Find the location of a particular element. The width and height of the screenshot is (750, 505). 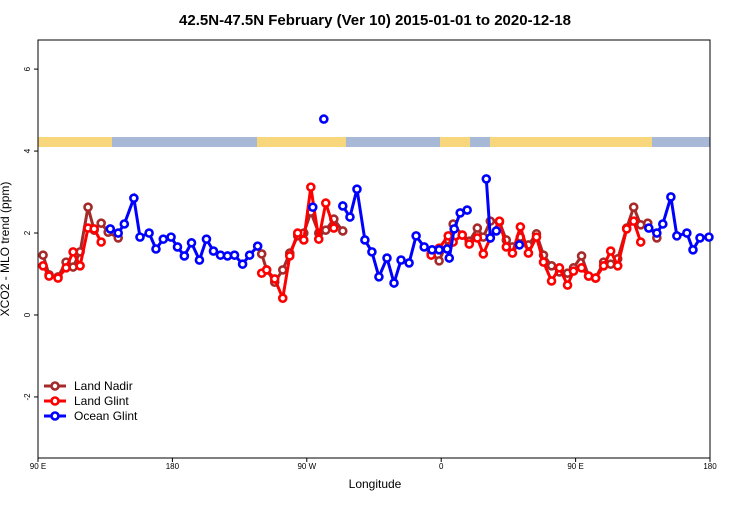

legend-label: Land Nadir is located at coordinates (103, 386).